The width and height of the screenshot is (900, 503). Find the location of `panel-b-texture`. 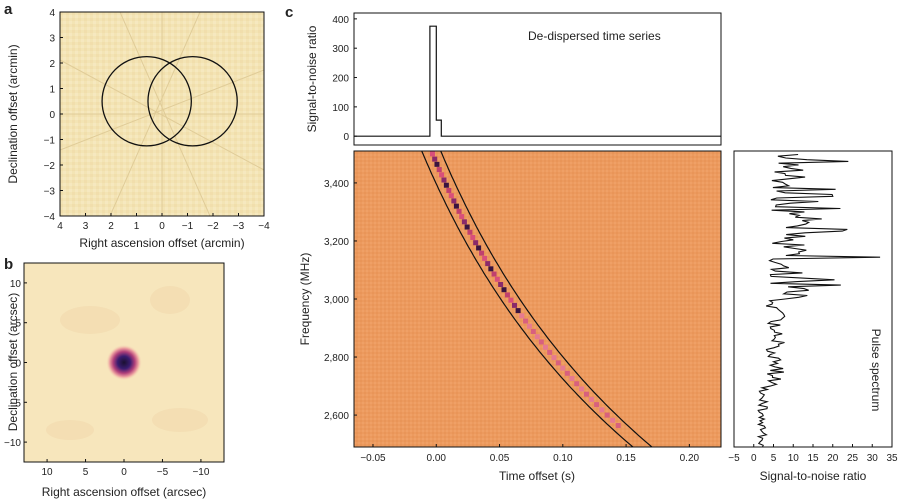

panel-b-texture is located at coordinates (127, 363).